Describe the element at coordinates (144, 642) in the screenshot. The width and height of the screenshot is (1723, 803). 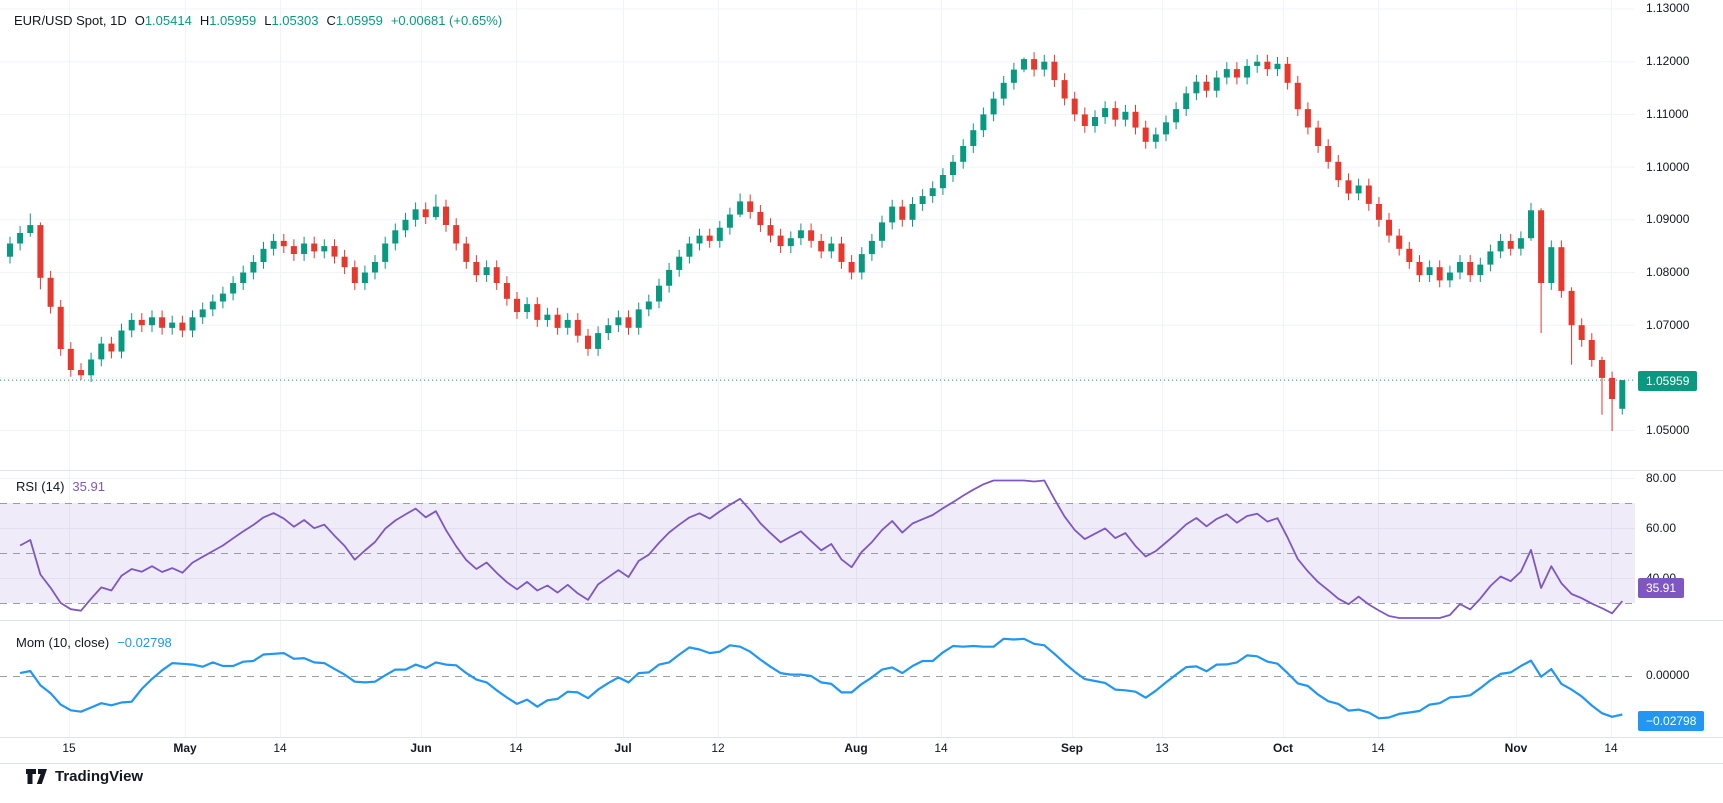
I see `momentum-value: −0.02798` at that location.